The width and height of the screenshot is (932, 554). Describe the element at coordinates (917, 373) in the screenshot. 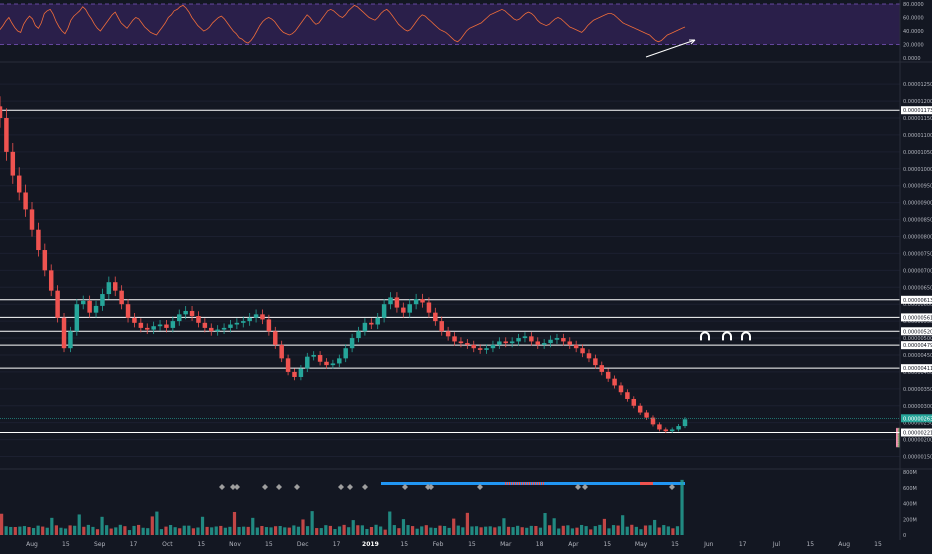

I see `price-tick-label: 0.00000400` at that location.